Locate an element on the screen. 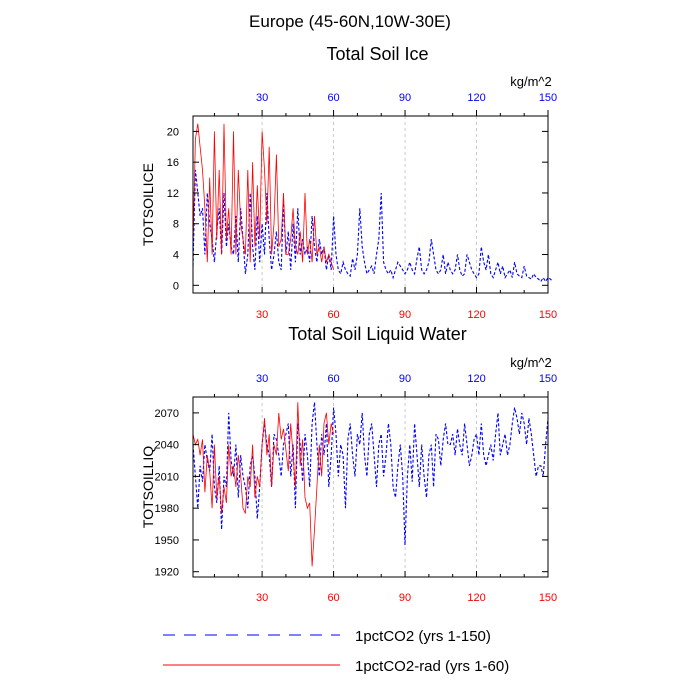 This screenshot has height=700, width=700. y-tick-label: 16 is located at coordinates (173, 163).